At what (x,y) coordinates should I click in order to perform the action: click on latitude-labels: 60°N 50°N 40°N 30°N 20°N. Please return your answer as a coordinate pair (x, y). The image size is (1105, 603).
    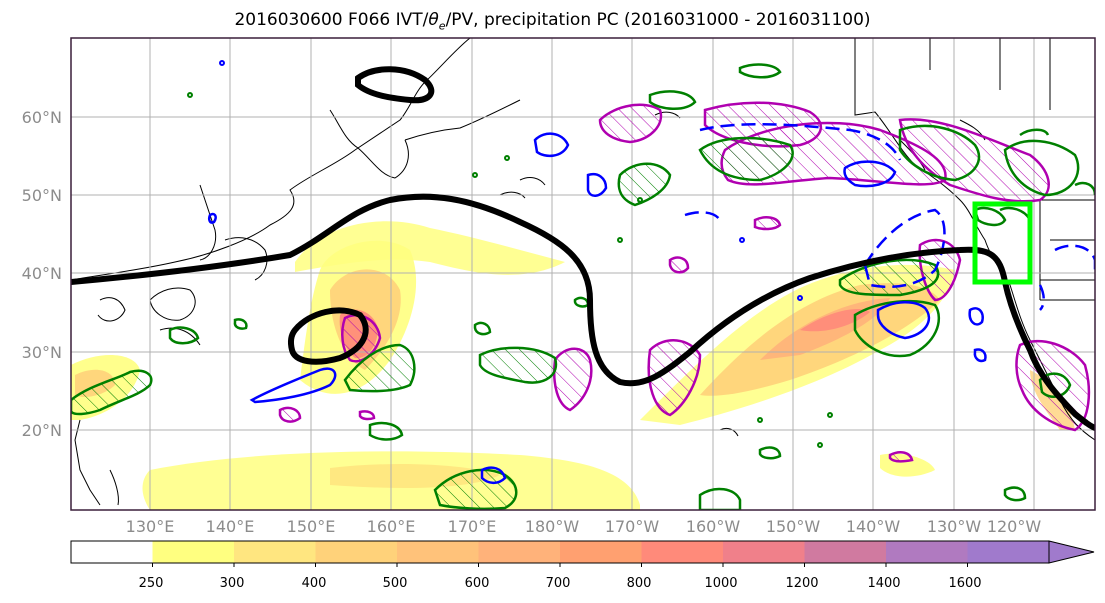
    Looking at the image, I should click on (42, 274).